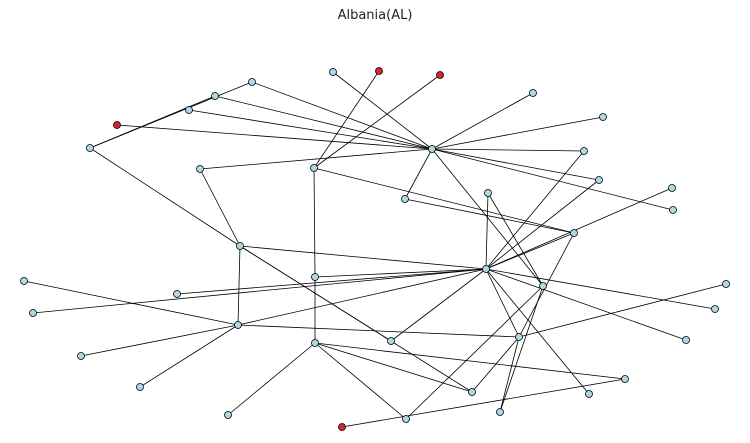 This screenshot has height=443, width=750. I want to click on edge-n22-n16, so click(579, 228).